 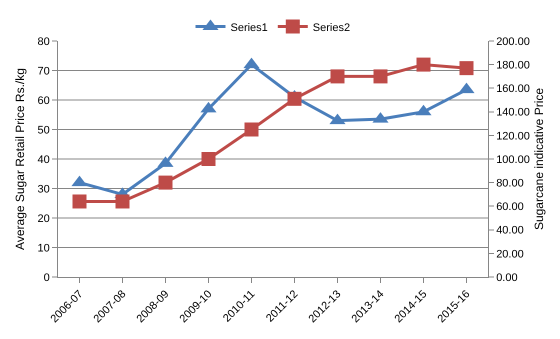 What do you see at coordinates (513, 160) in the screenshot?
I see `y2-tick-label: 100.00` at bounding box center [513, 160].